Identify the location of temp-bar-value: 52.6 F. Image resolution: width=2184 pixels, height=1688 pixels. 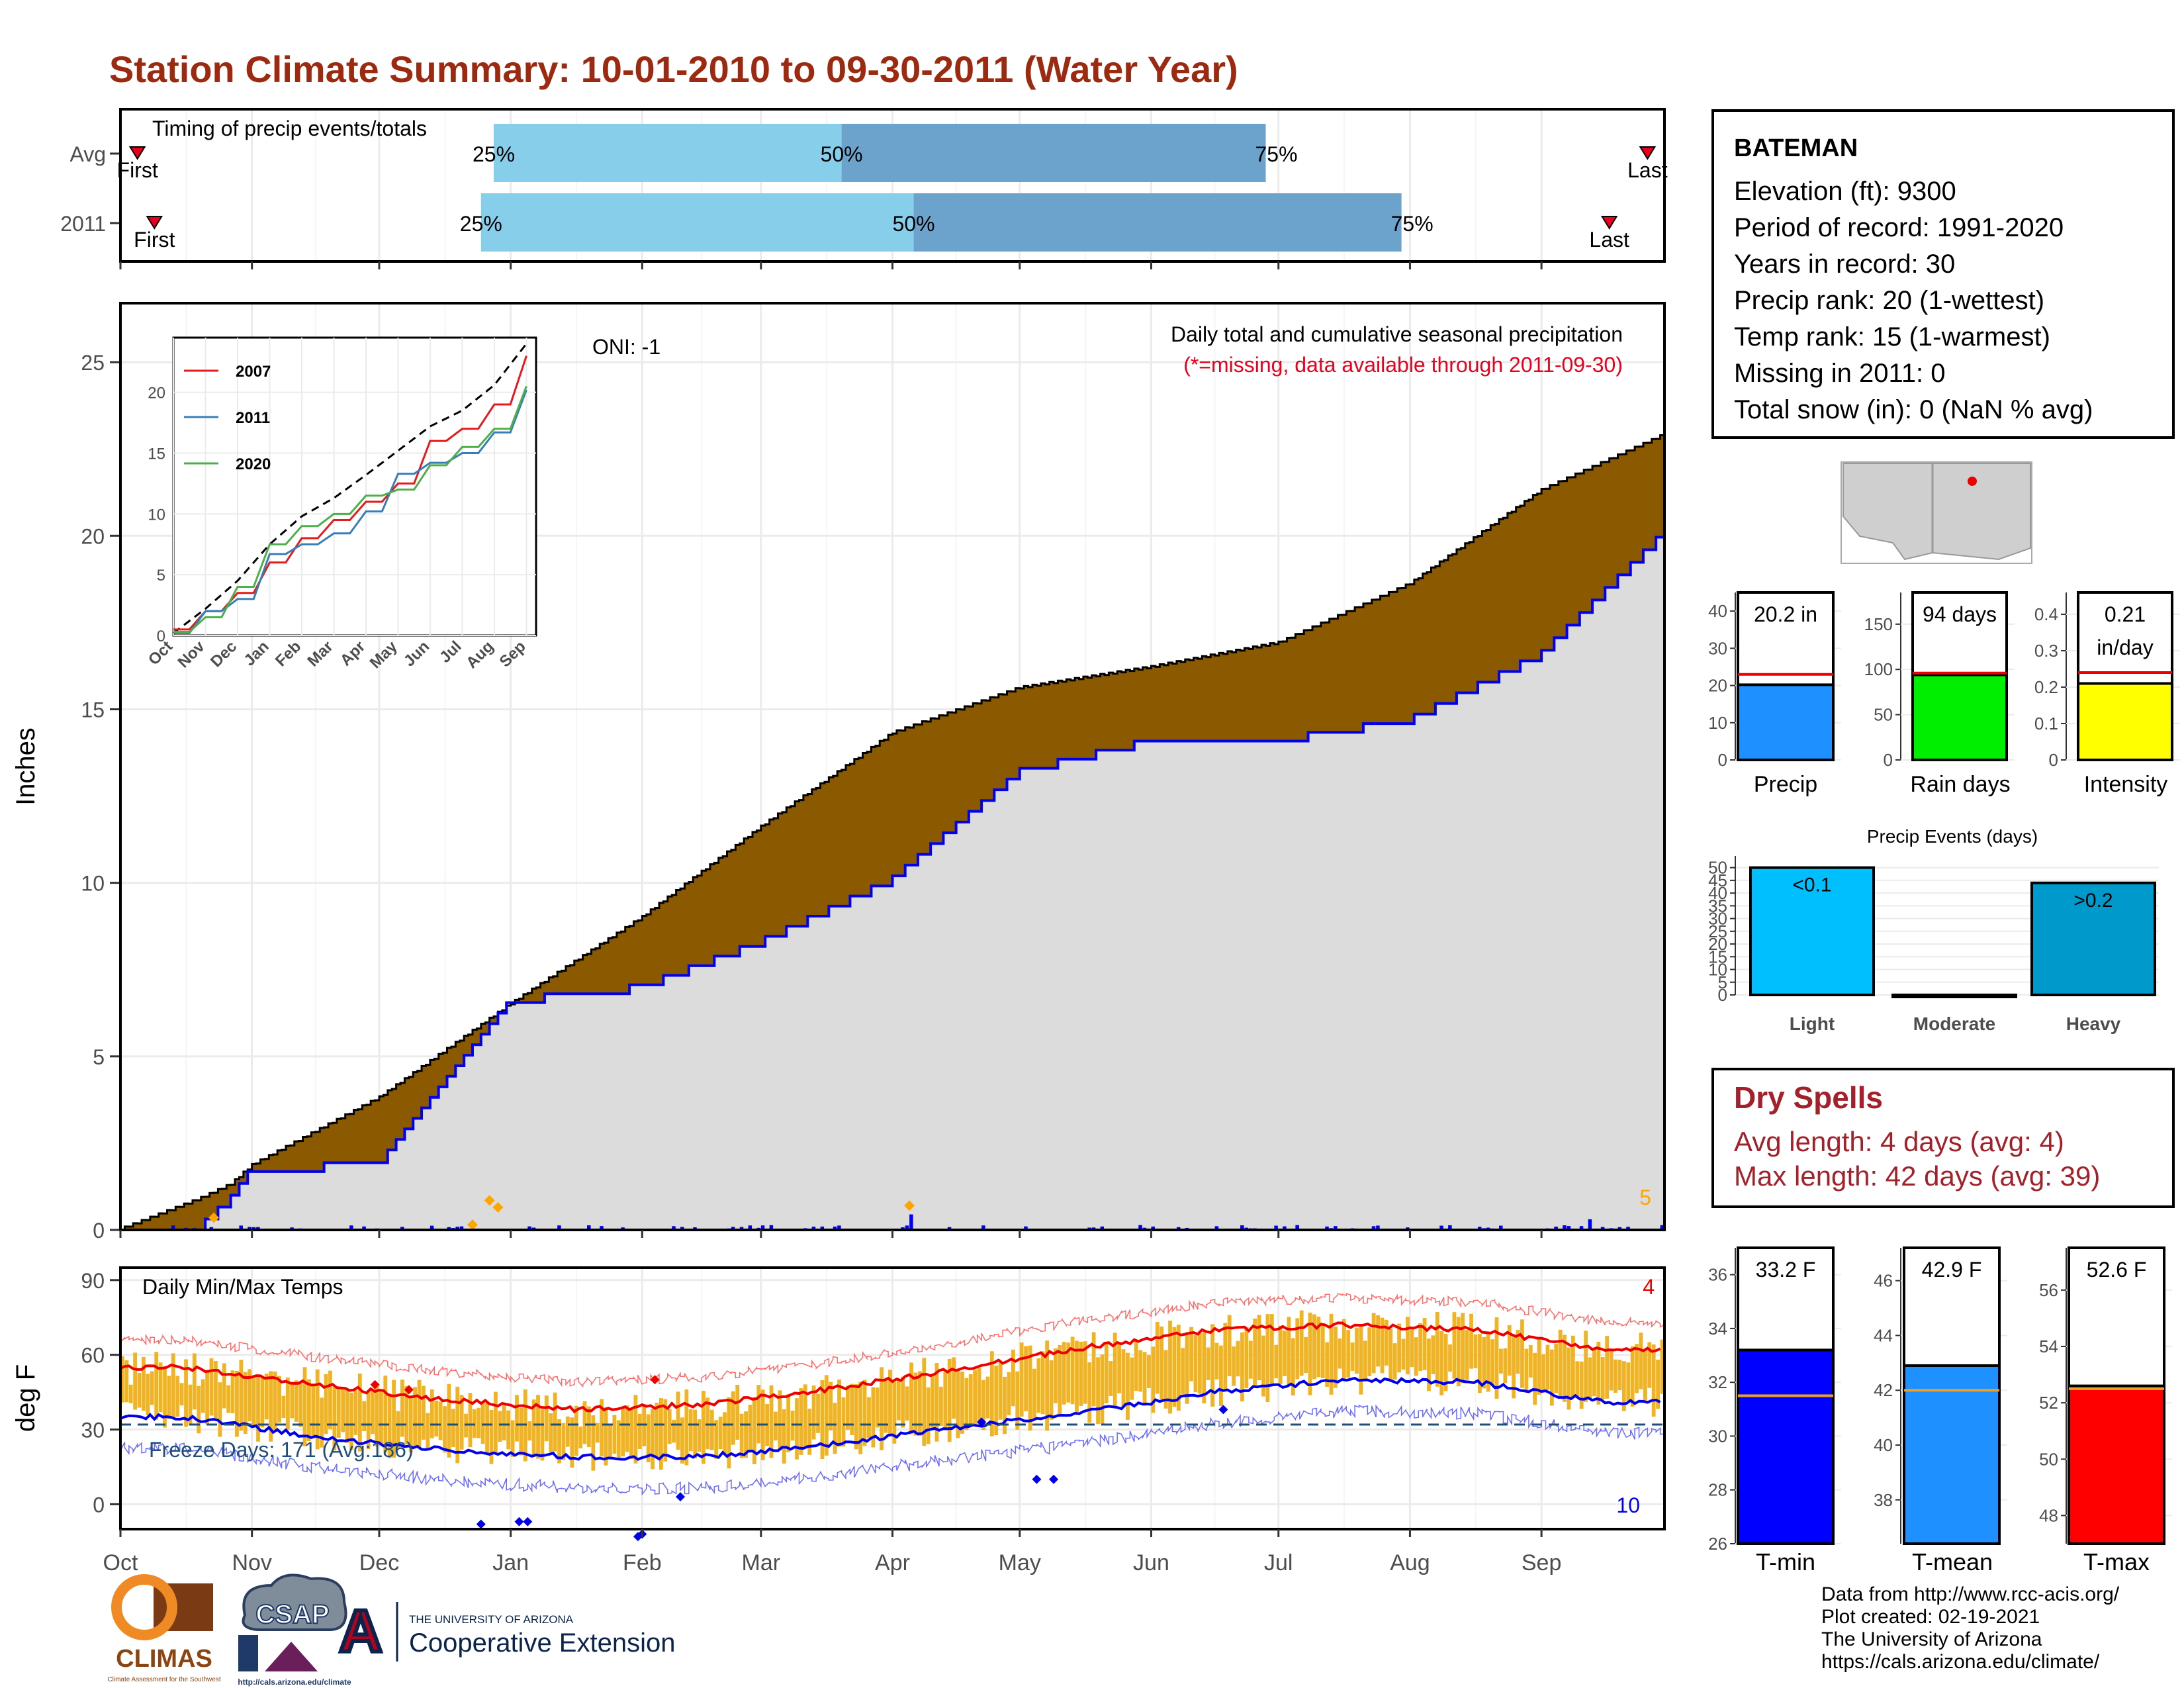
(2117, 1270).